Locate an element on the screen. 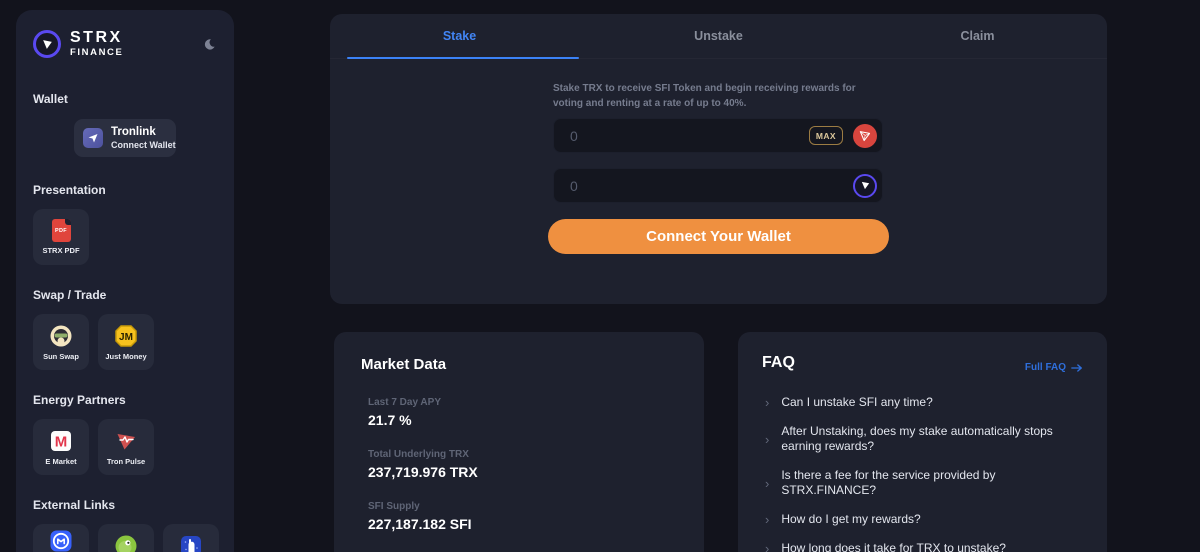 Image resolution: width=1200 pixels, height=552 pixels. coin-market-cap-tile: Coin Market Cap is located at coordinates (61, 538).